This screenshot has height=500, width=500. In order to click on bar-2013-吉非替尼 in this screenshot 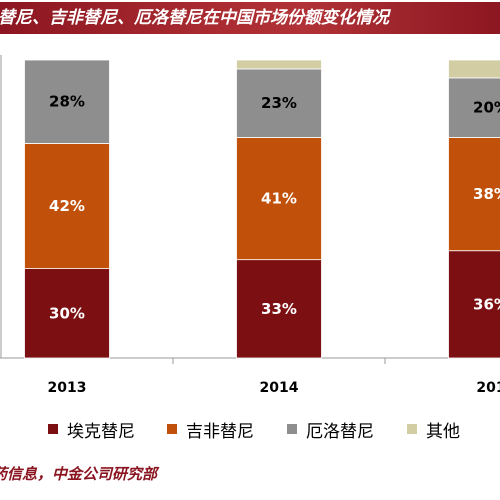, I will do `click(67, 206)`.